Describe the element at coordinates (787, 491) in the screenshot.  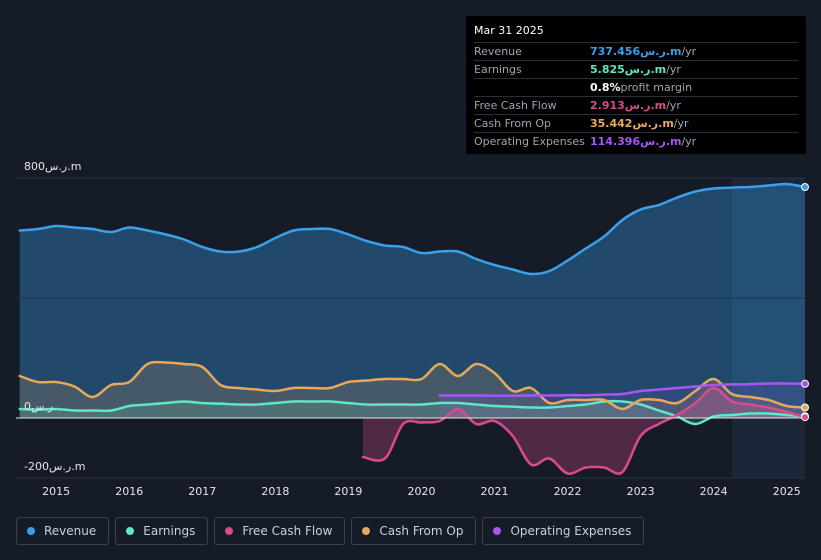
I see `x-tick-2025: 2025` at that location.